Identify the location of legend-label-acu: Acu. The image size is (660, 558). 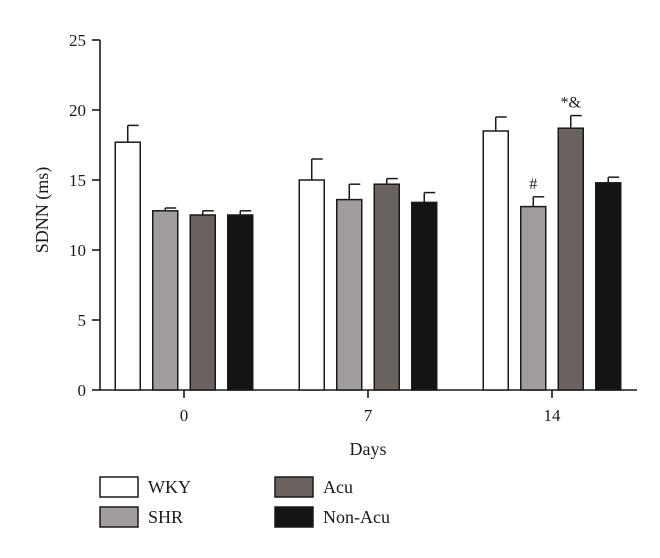
(338, 487).